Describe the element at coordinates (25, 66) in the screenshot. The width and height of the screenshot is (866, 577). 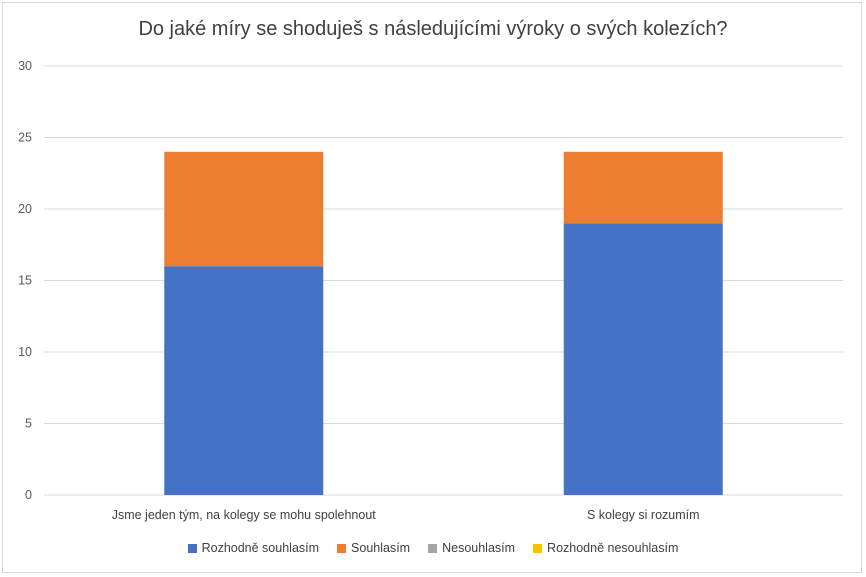
I see `y-tick-label: 30` at that location.